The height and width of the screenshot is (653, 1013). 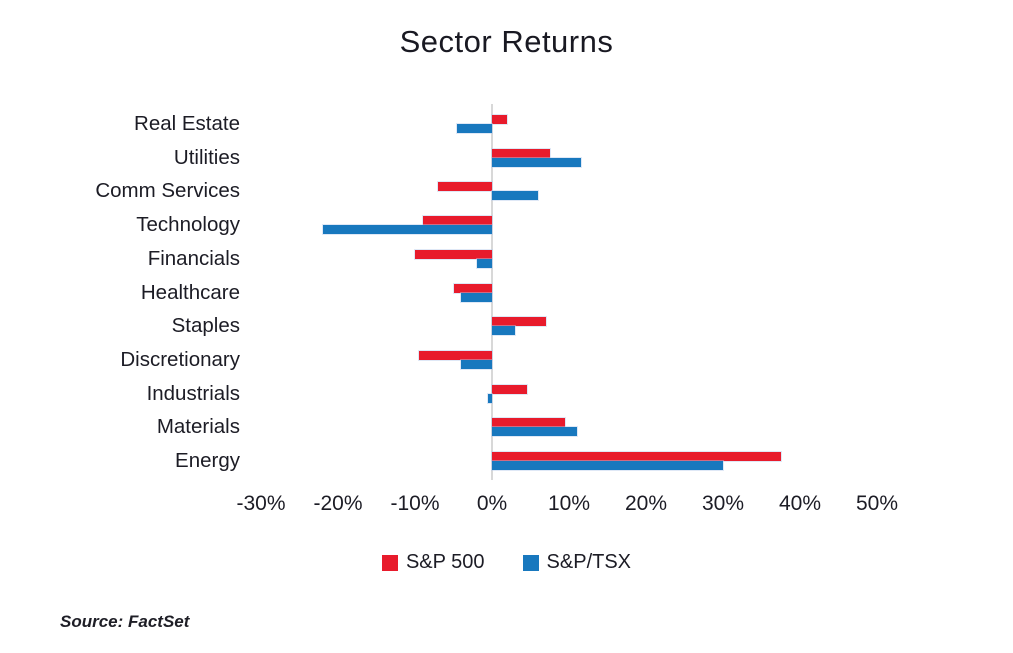 What do you see at coordinates (407, 230) in the screenshot?
I see `bar-sptsx-technology` at bounding box center [407, 230].